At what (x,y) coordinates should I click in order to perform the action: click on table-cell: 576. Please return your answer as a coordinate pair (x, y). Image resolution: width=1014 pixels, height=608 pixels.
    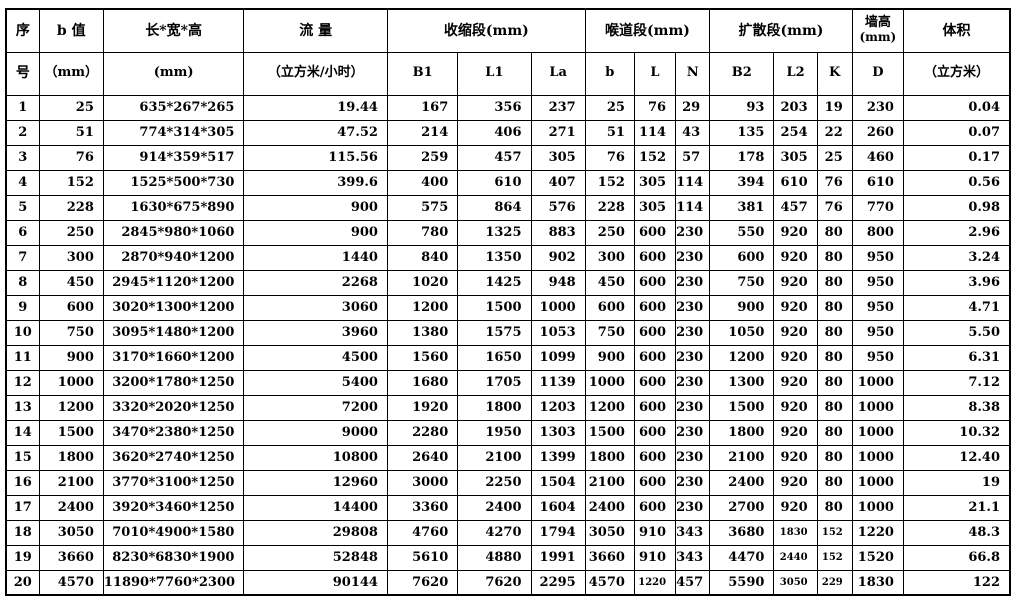
    Looking at the image, I should click on (558, 207).